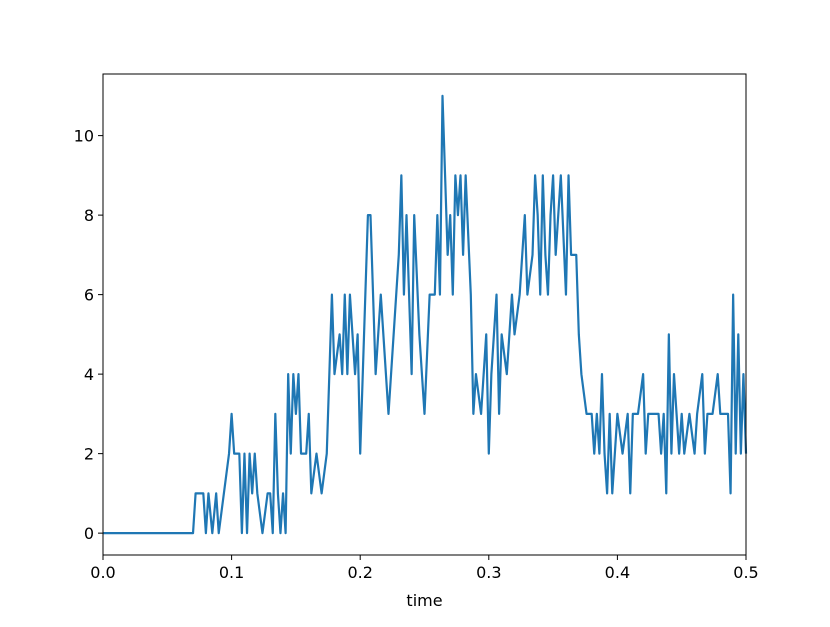  What do you see at coordinates (89, 215) in the screenshot?
I see `y-tick-label: 8` at bounding box center [89, 215].